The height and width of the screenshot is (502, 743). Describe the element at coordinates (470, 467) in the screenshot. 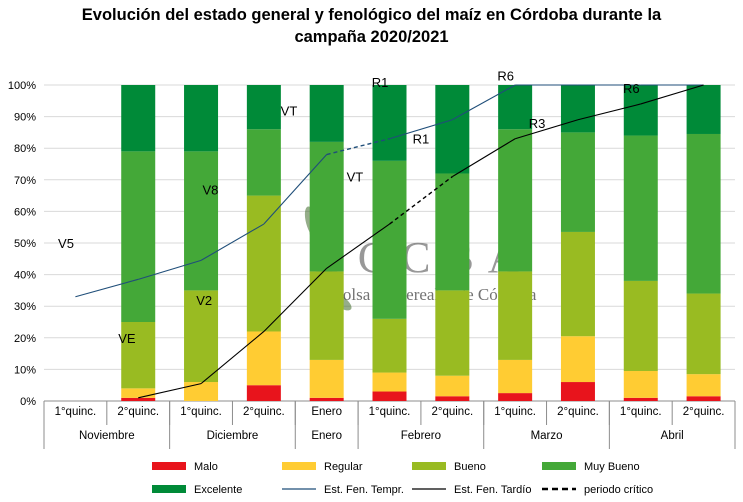

I see `legend-label: Bueno` at that location.